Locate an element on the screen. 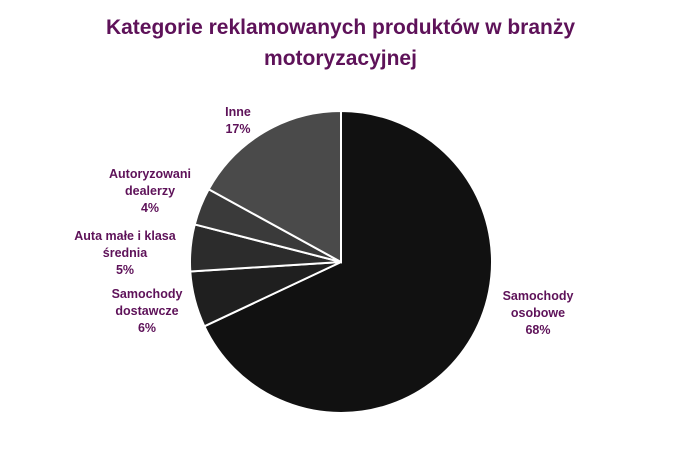 This screenshot has width=681, height=455. slice-label: Inne 17% is located at coordinates (238, 121).